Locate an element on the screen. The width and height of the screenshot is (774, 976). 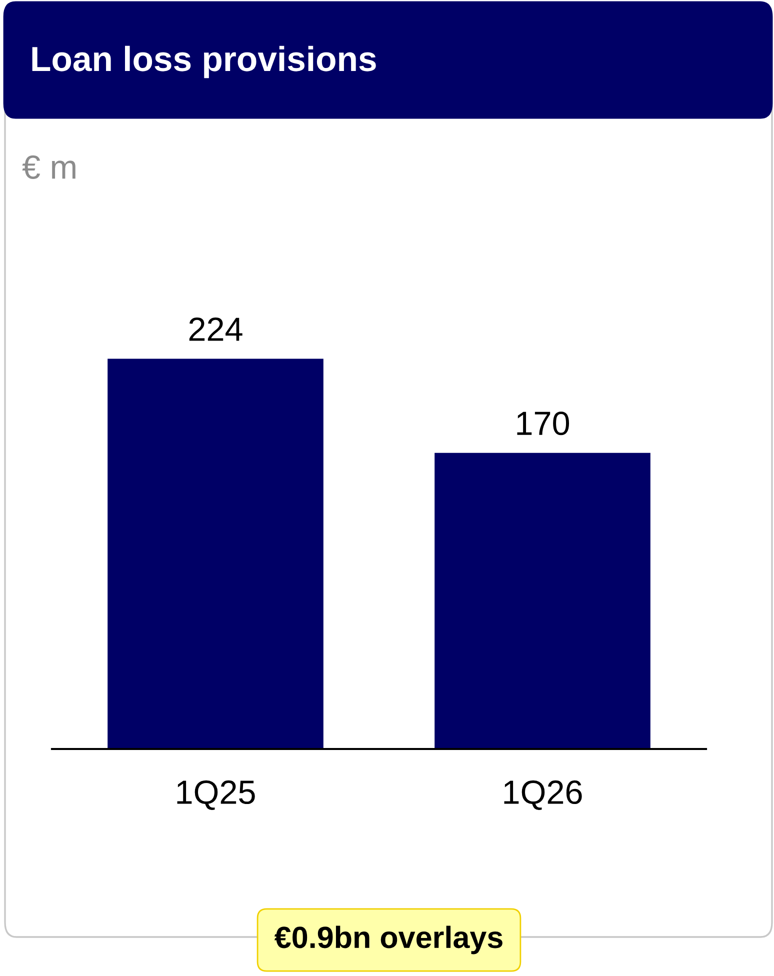
data-label: 170 is located at coordinates (543, 424).